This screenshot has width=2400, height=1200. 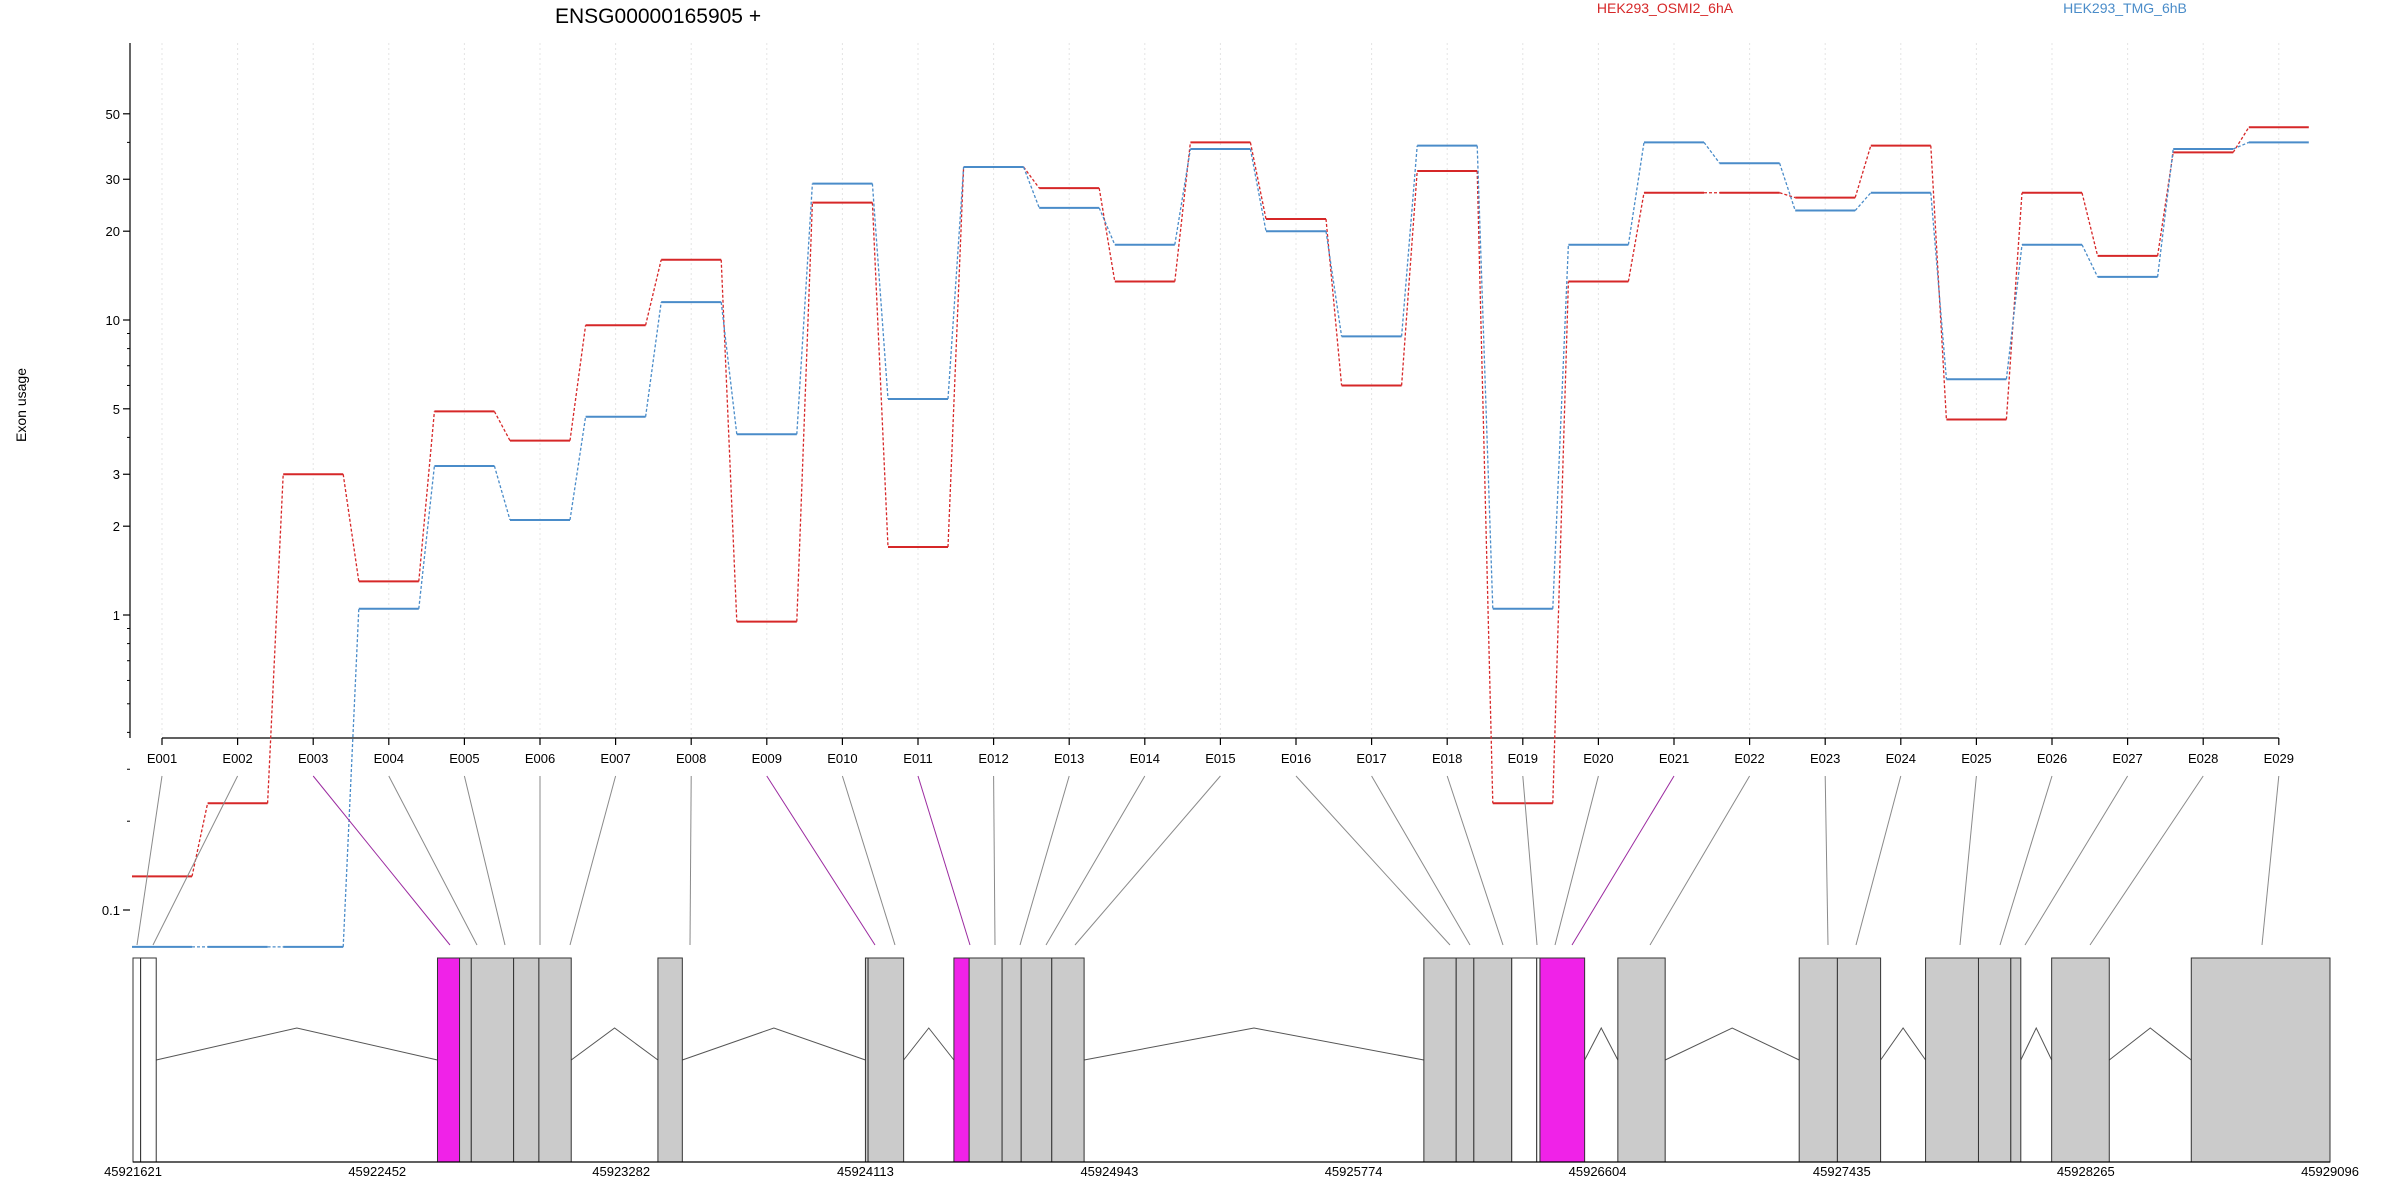 I want to click on x-tick-label: E012, so click(x=993, y=758).